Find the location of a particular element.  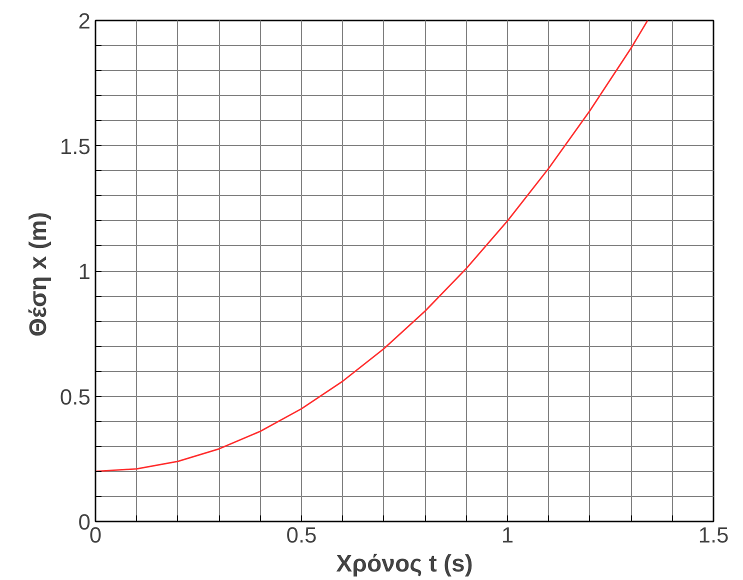

y-tick-label: 0.5 is located at coordinates (75, 397).